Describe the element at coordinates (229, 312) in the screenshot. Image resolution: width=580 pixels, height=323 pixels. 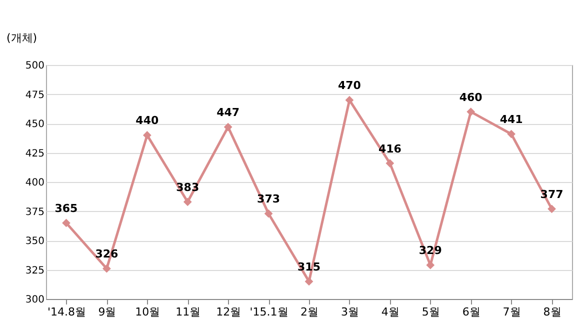
I see `x-tick-label: 12월` at that location.